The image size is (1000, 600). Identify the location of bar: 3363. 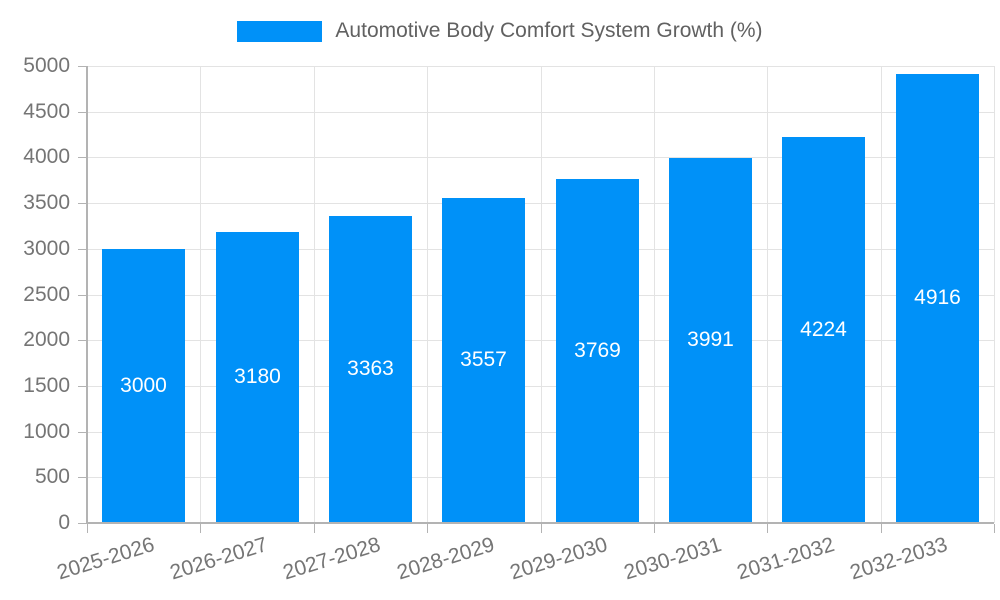
(370, 369).